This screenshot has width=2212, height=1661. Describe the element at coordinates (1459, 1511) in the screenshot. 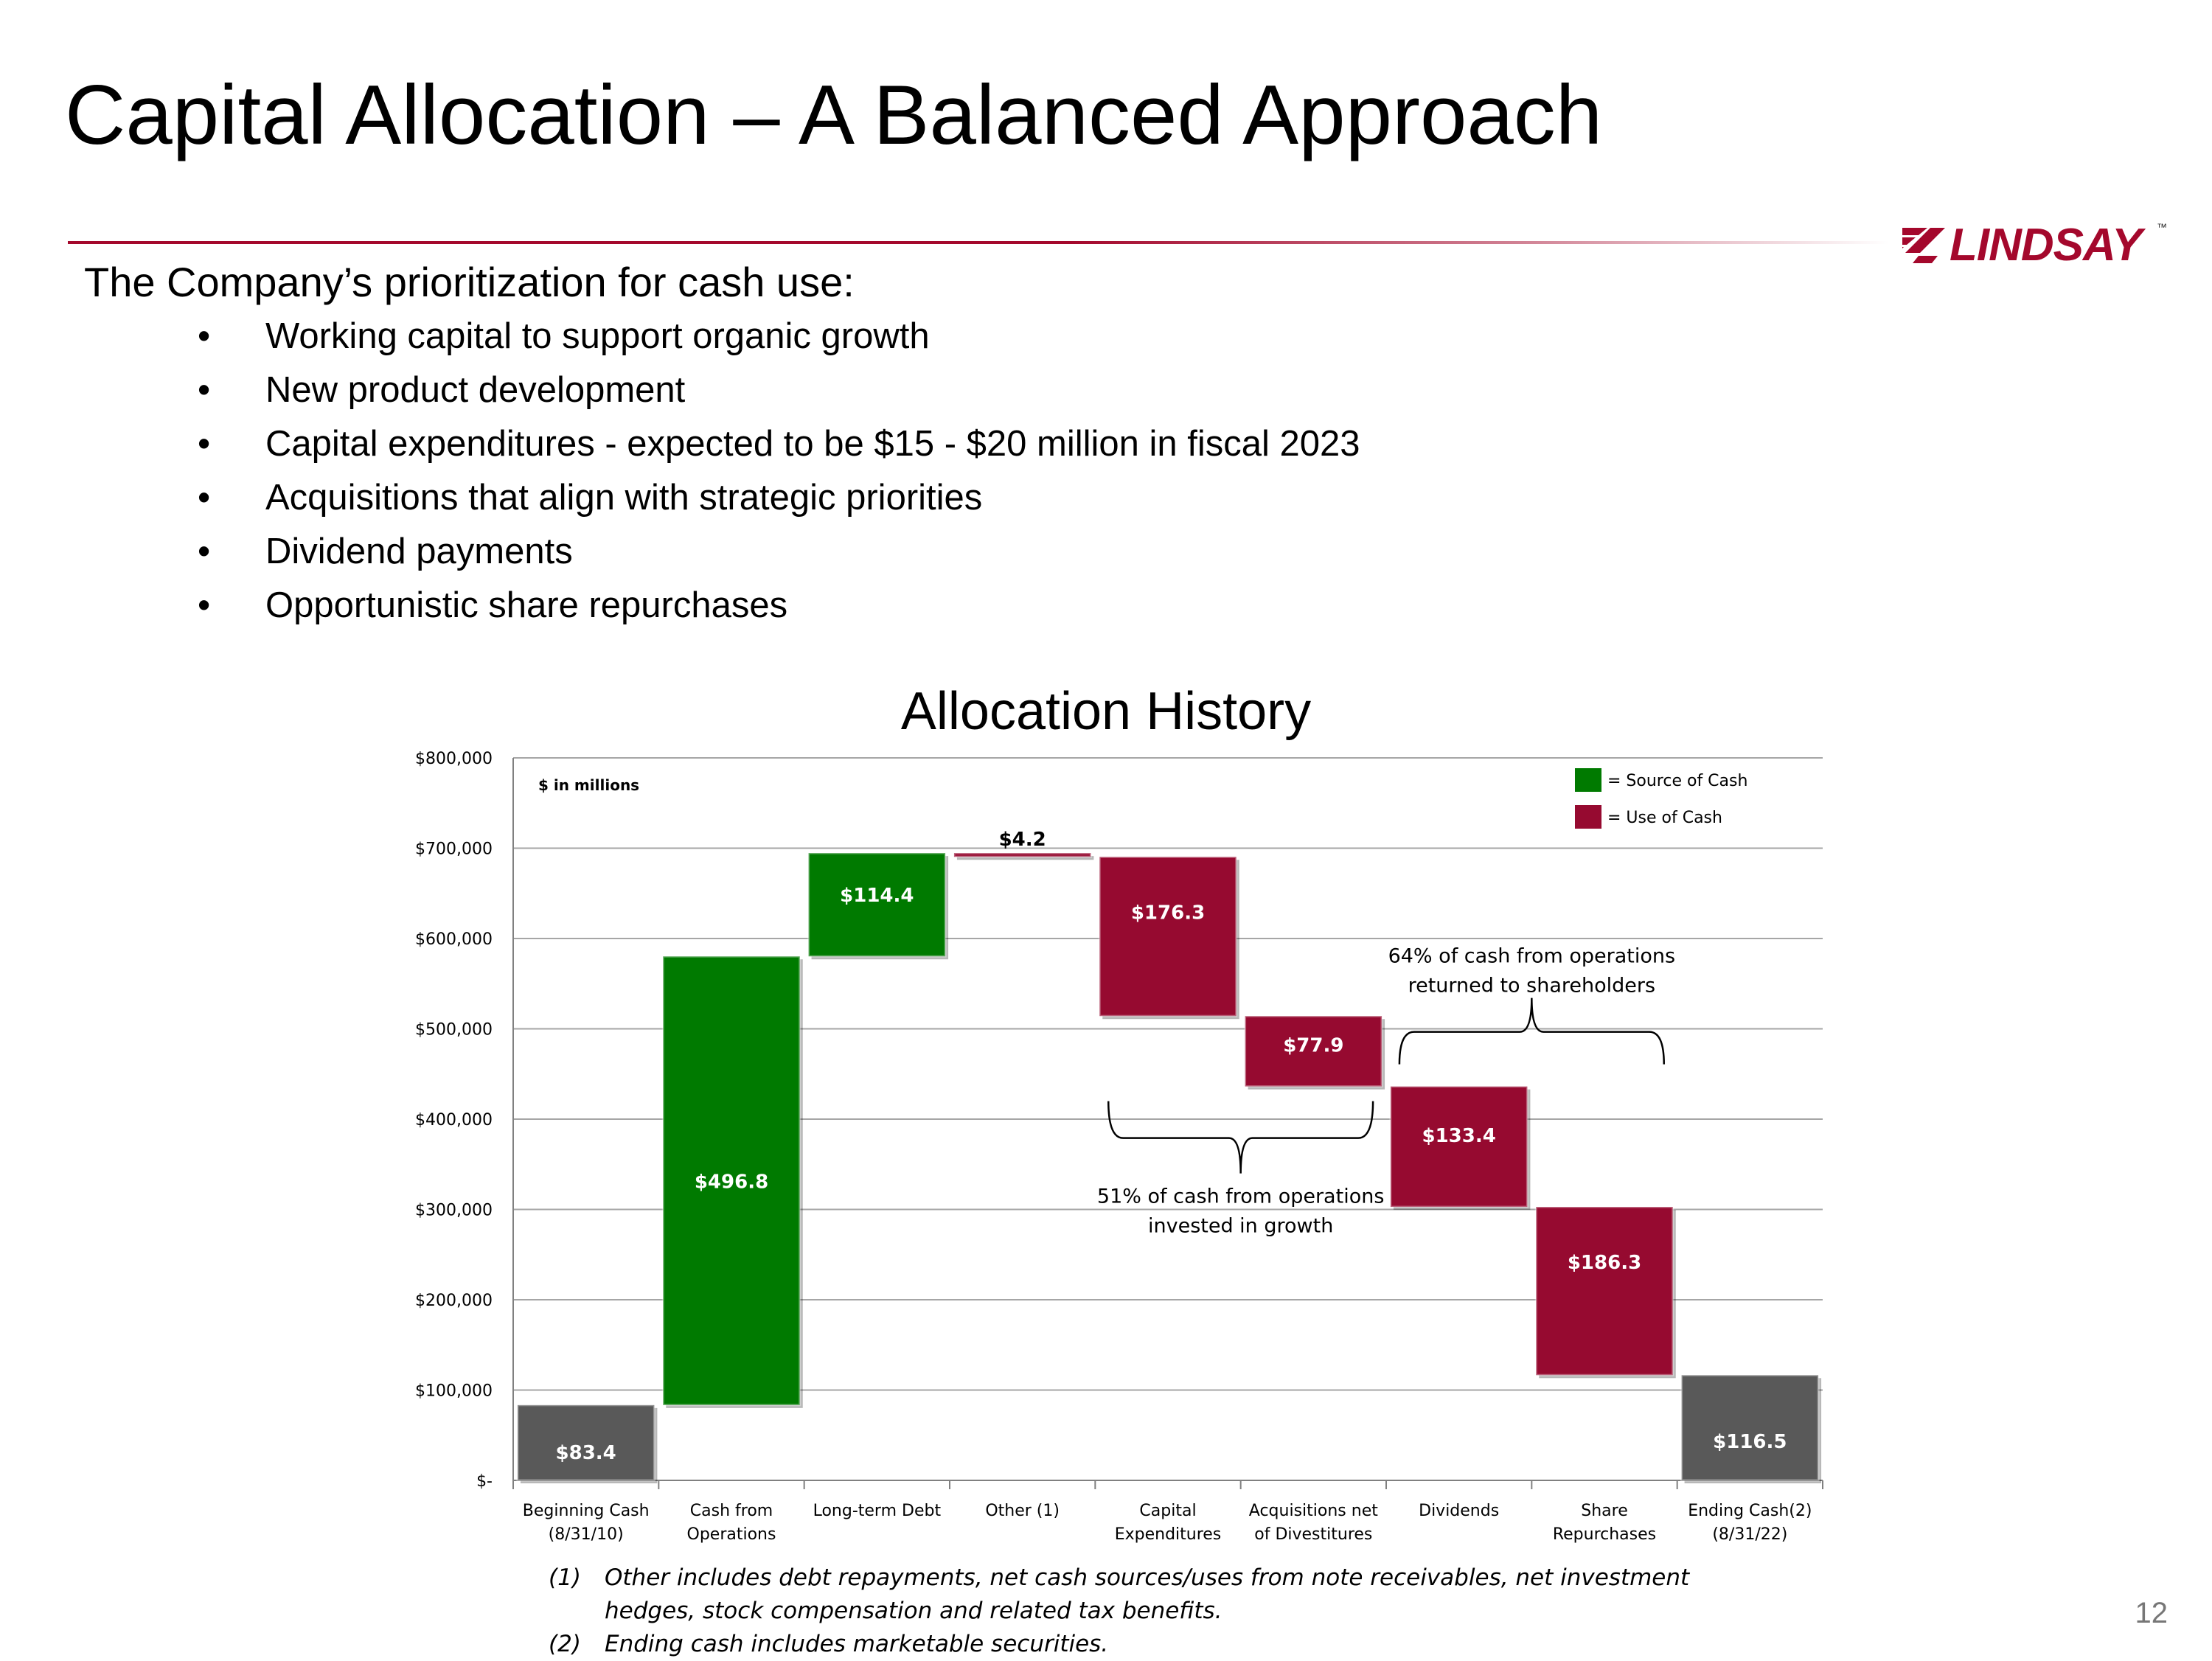

I see `x-category-label: Dividends` at that location.